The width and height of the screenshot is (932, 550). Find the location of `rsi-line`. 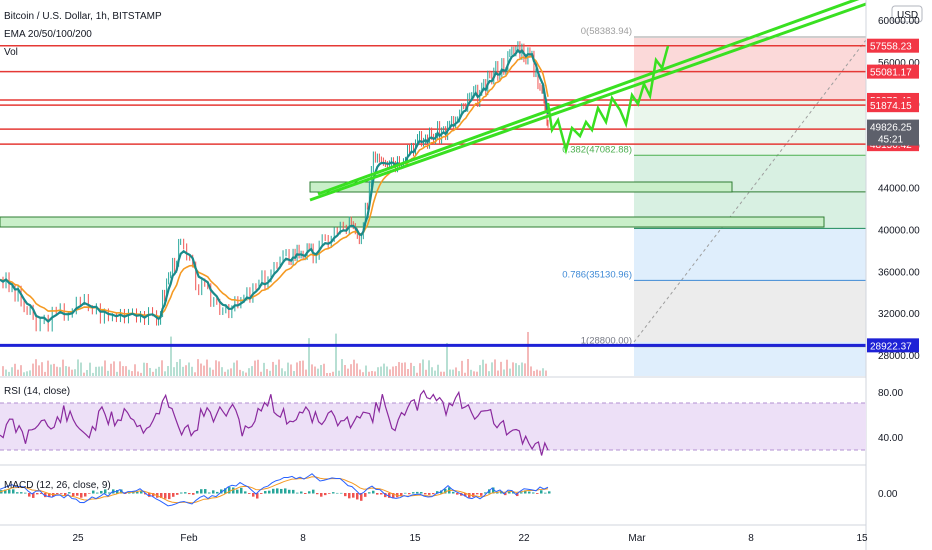

rsi-line is located at coordinates (274, 422).